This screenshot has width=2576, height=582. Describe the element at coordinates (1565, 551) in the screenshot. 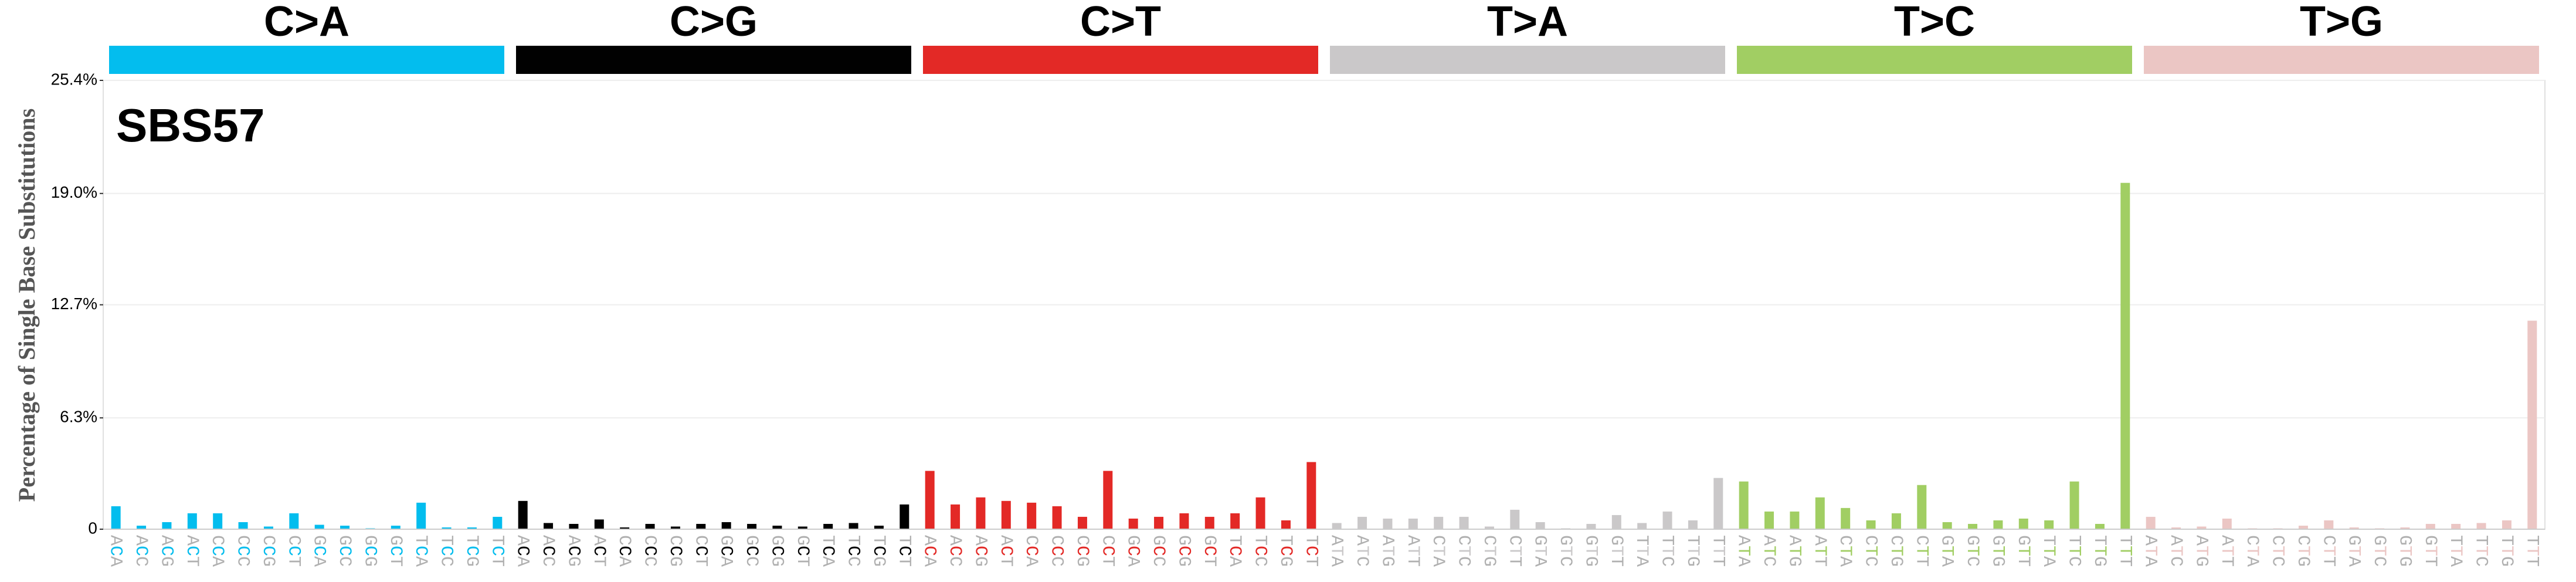

I see `x-tick-label: GTC` at that location.